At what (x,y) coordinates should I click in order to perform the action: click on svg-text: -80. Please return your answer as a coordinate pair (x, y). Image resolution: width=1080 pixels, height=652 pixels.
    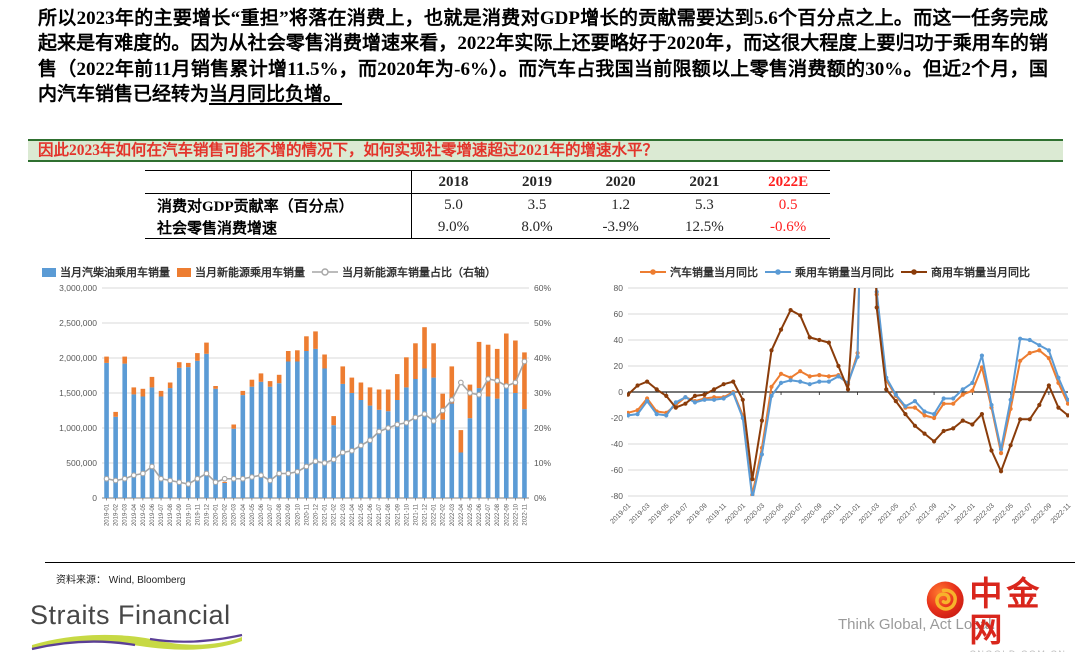
    Looking at the image, I should click on (617, 496).